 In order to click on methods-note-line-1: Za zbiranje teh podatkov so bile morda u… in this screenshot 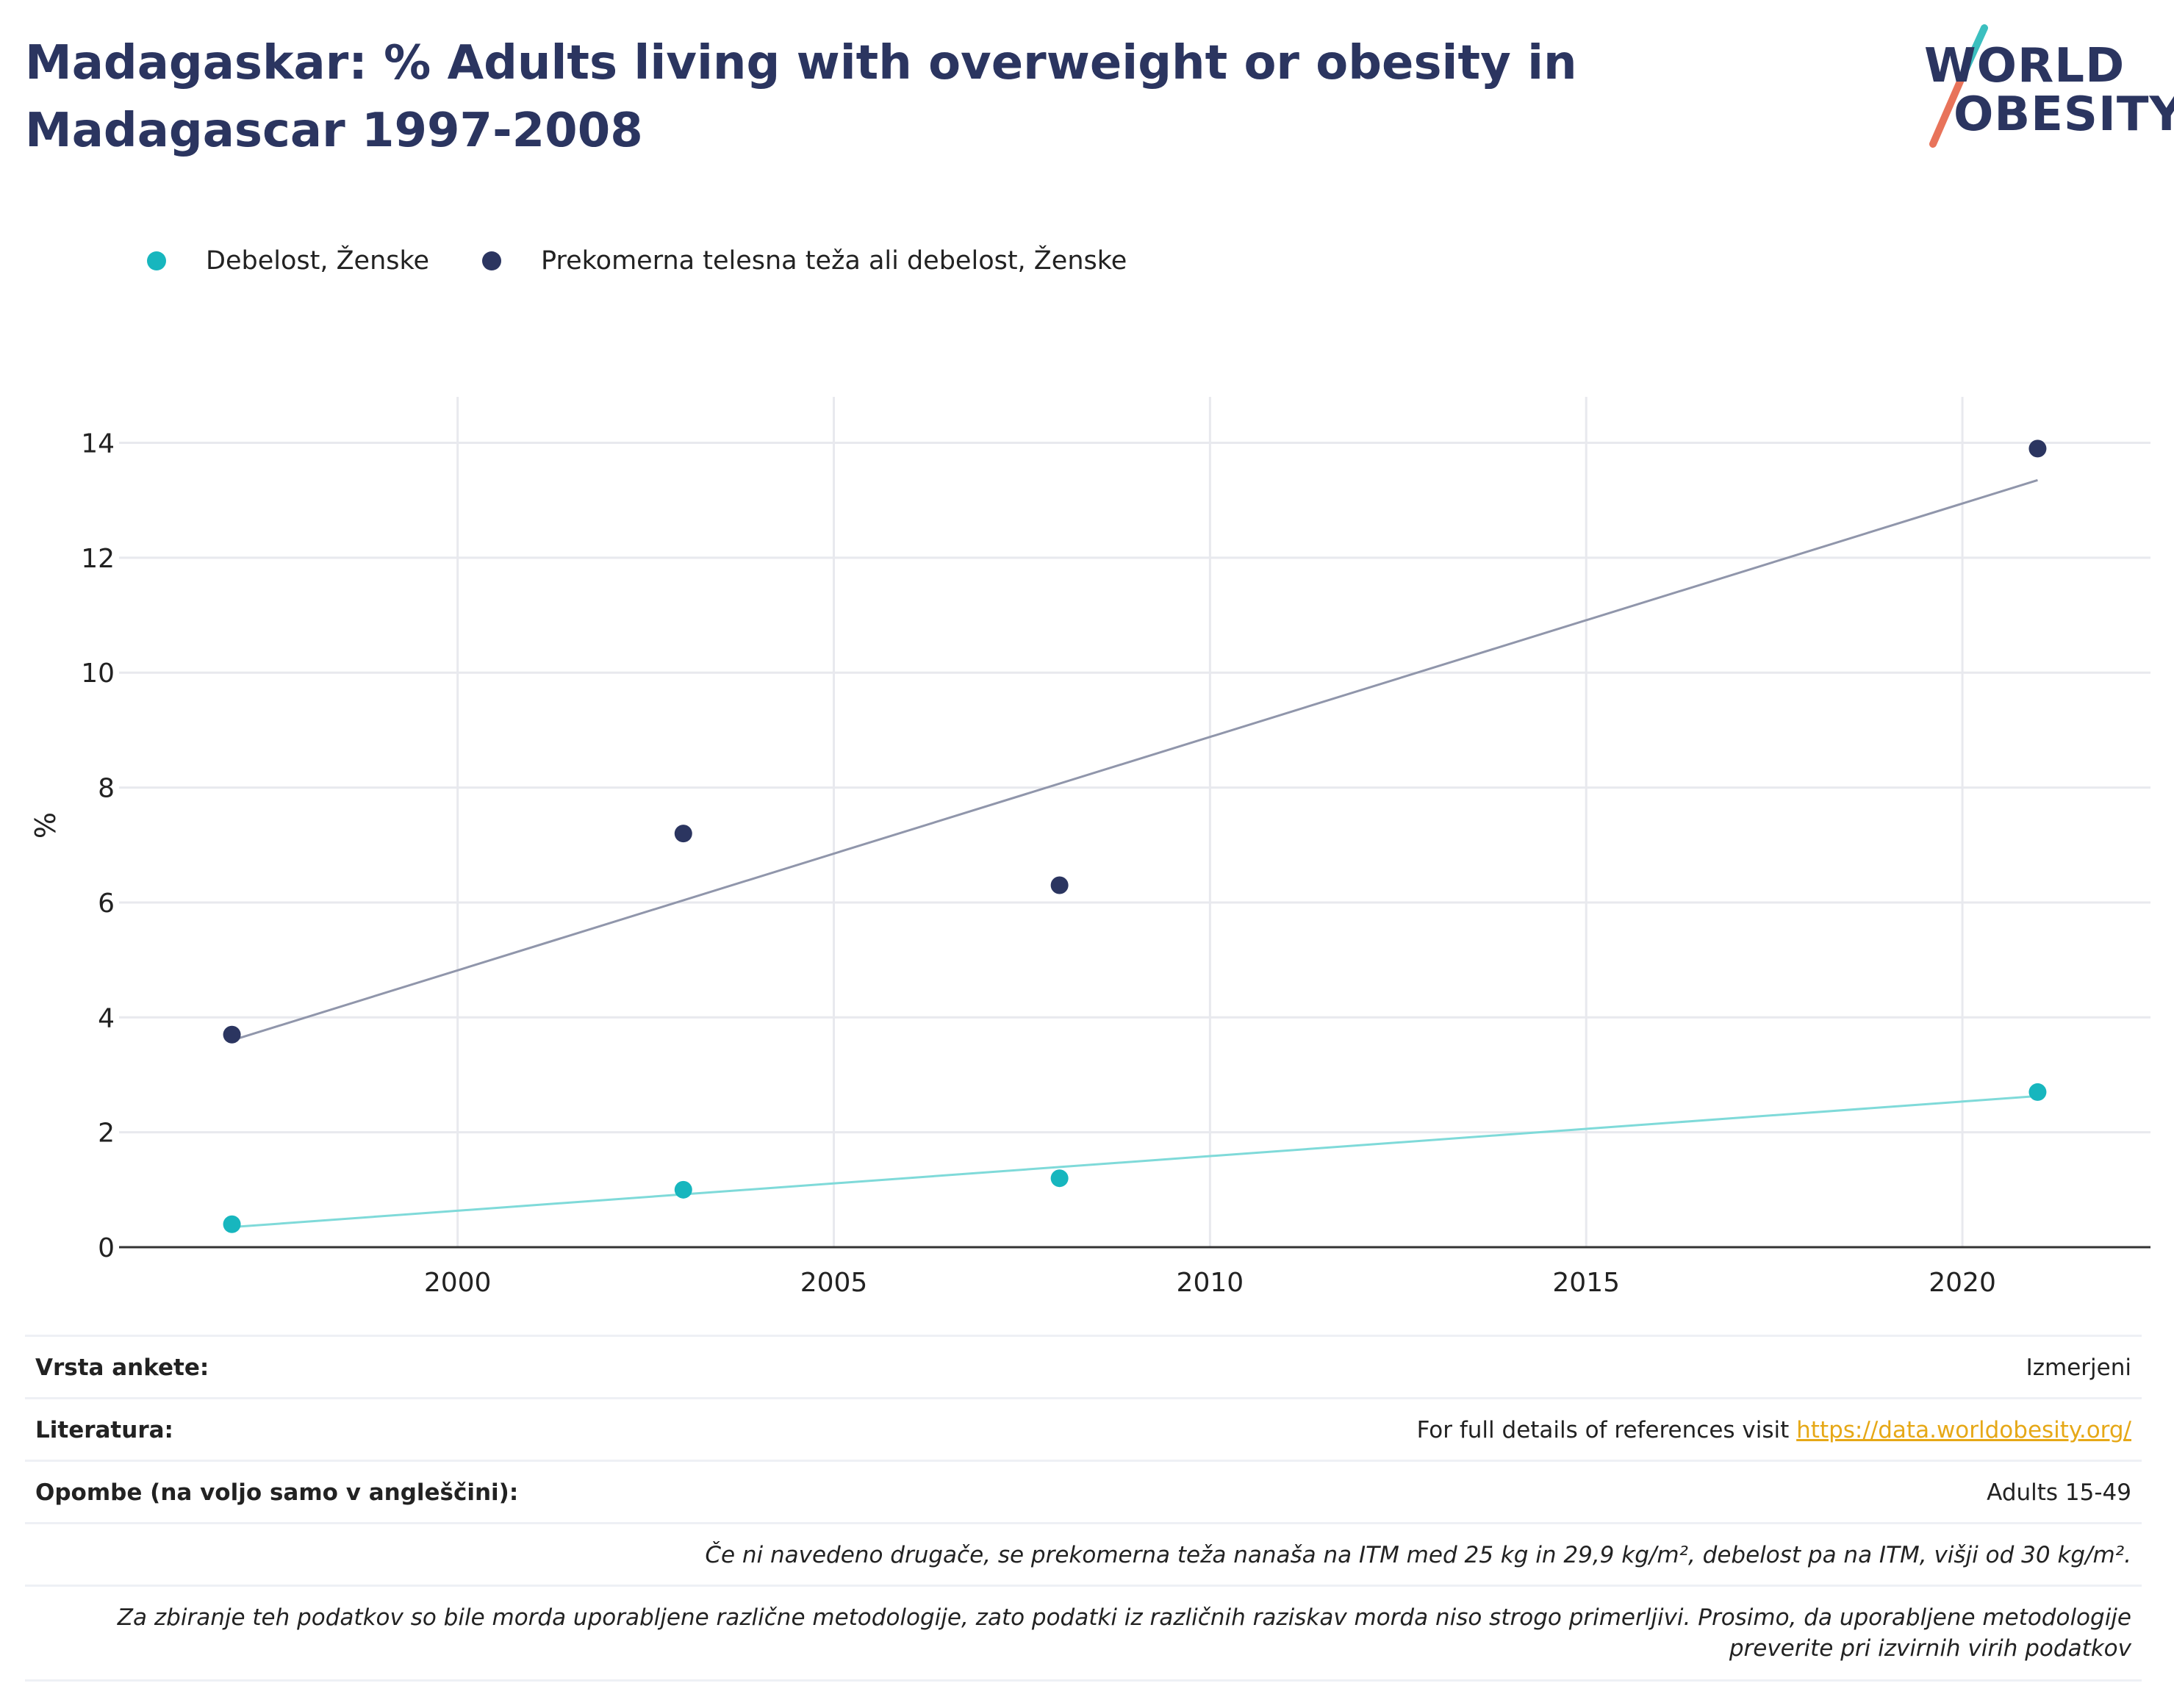, I will do `click(1124, 1617)`.